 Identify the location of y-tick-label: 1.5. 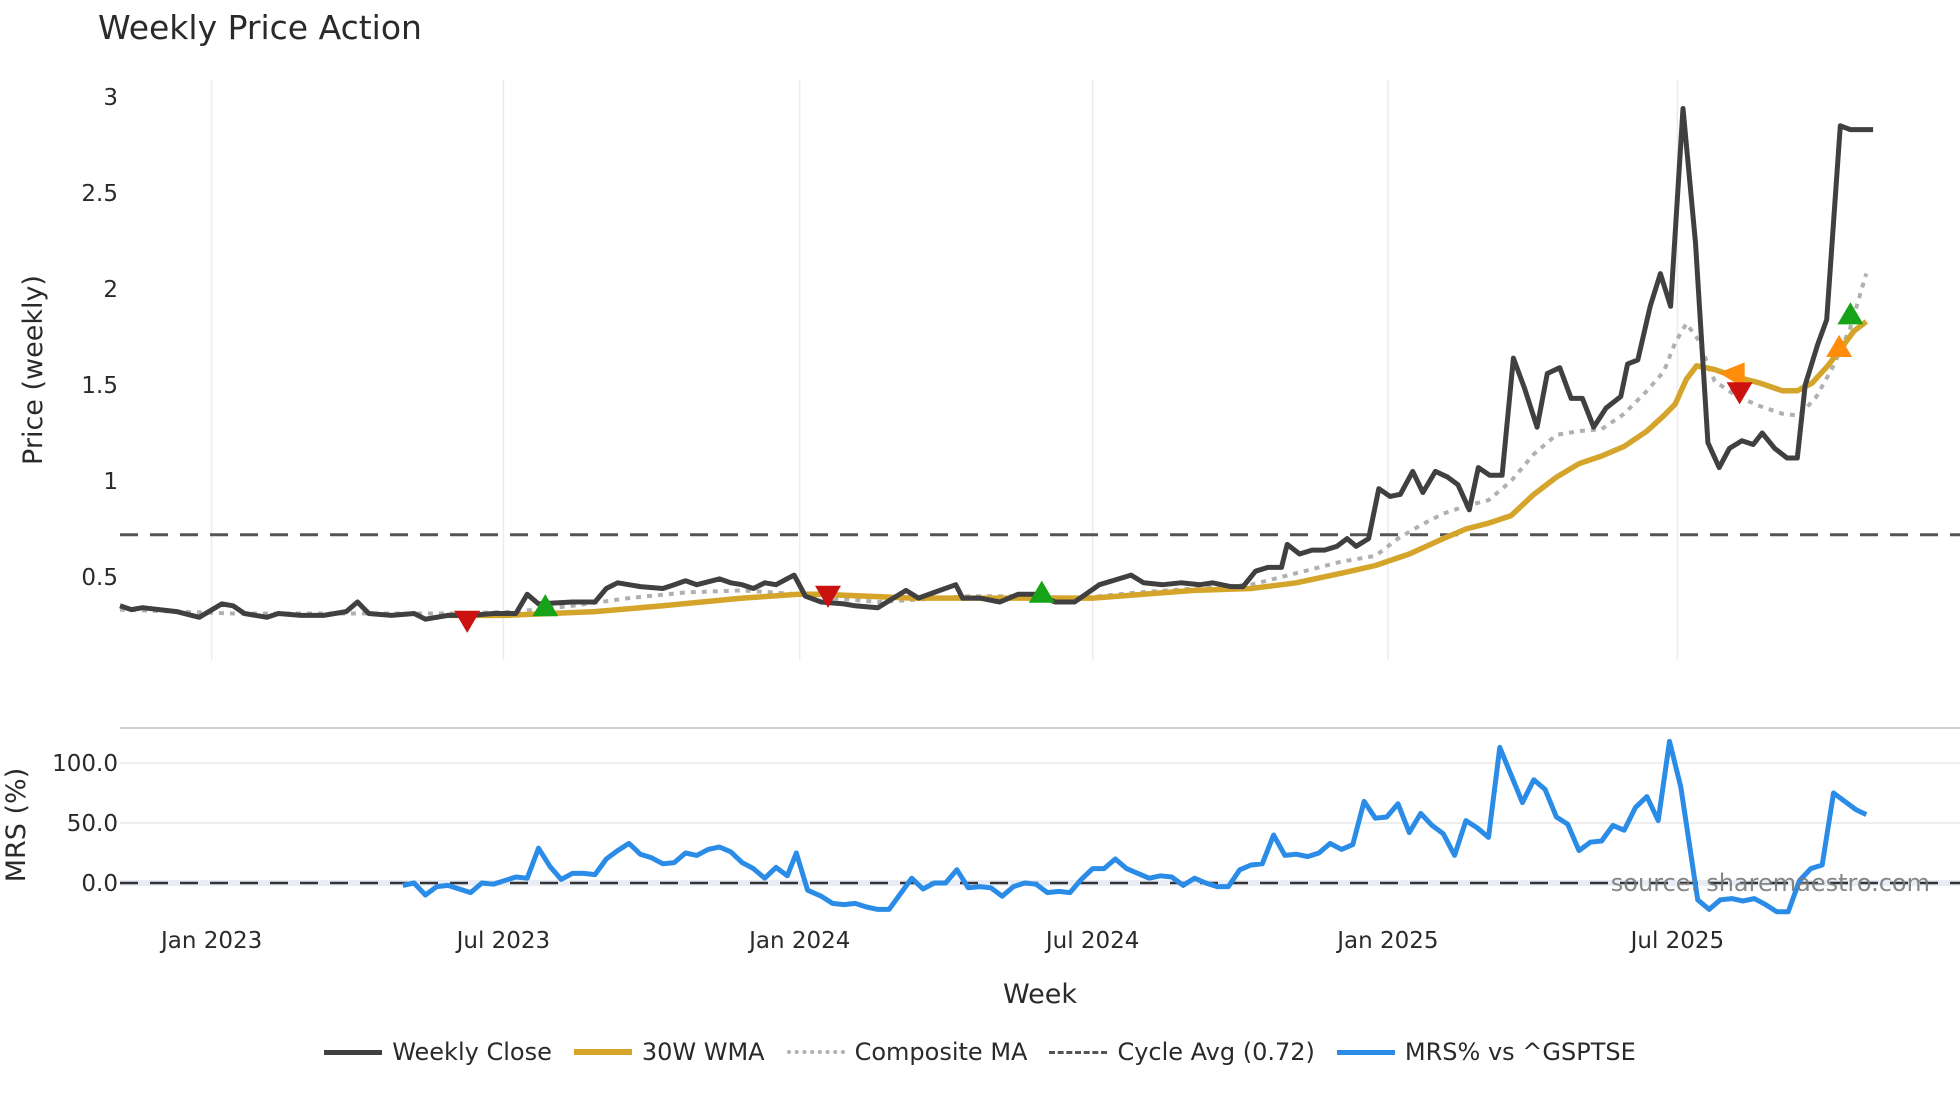
(99, 386).